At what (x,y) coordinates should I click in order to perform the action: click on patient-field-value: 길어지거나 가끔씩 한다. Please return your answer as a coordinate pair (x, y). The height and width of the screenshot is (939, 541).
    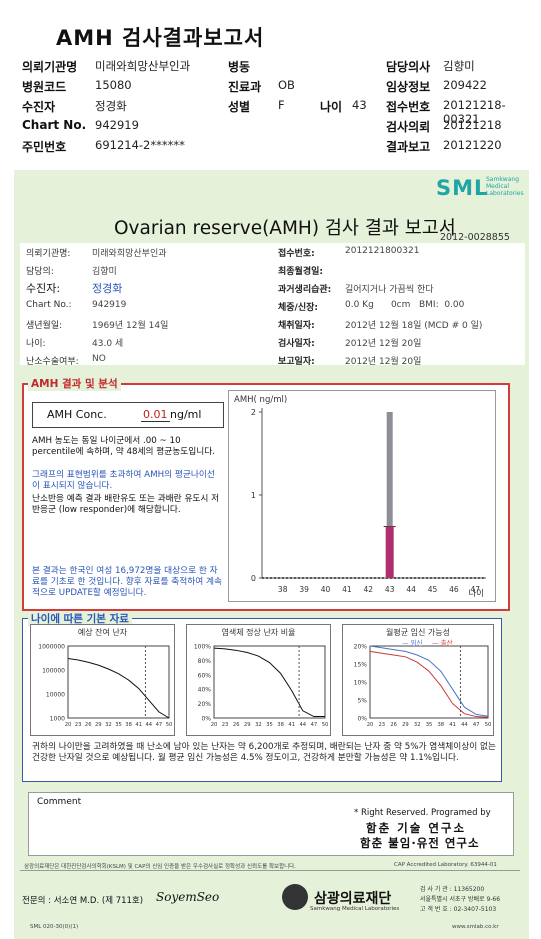
    Looking at the image, I should click on (389, 290).